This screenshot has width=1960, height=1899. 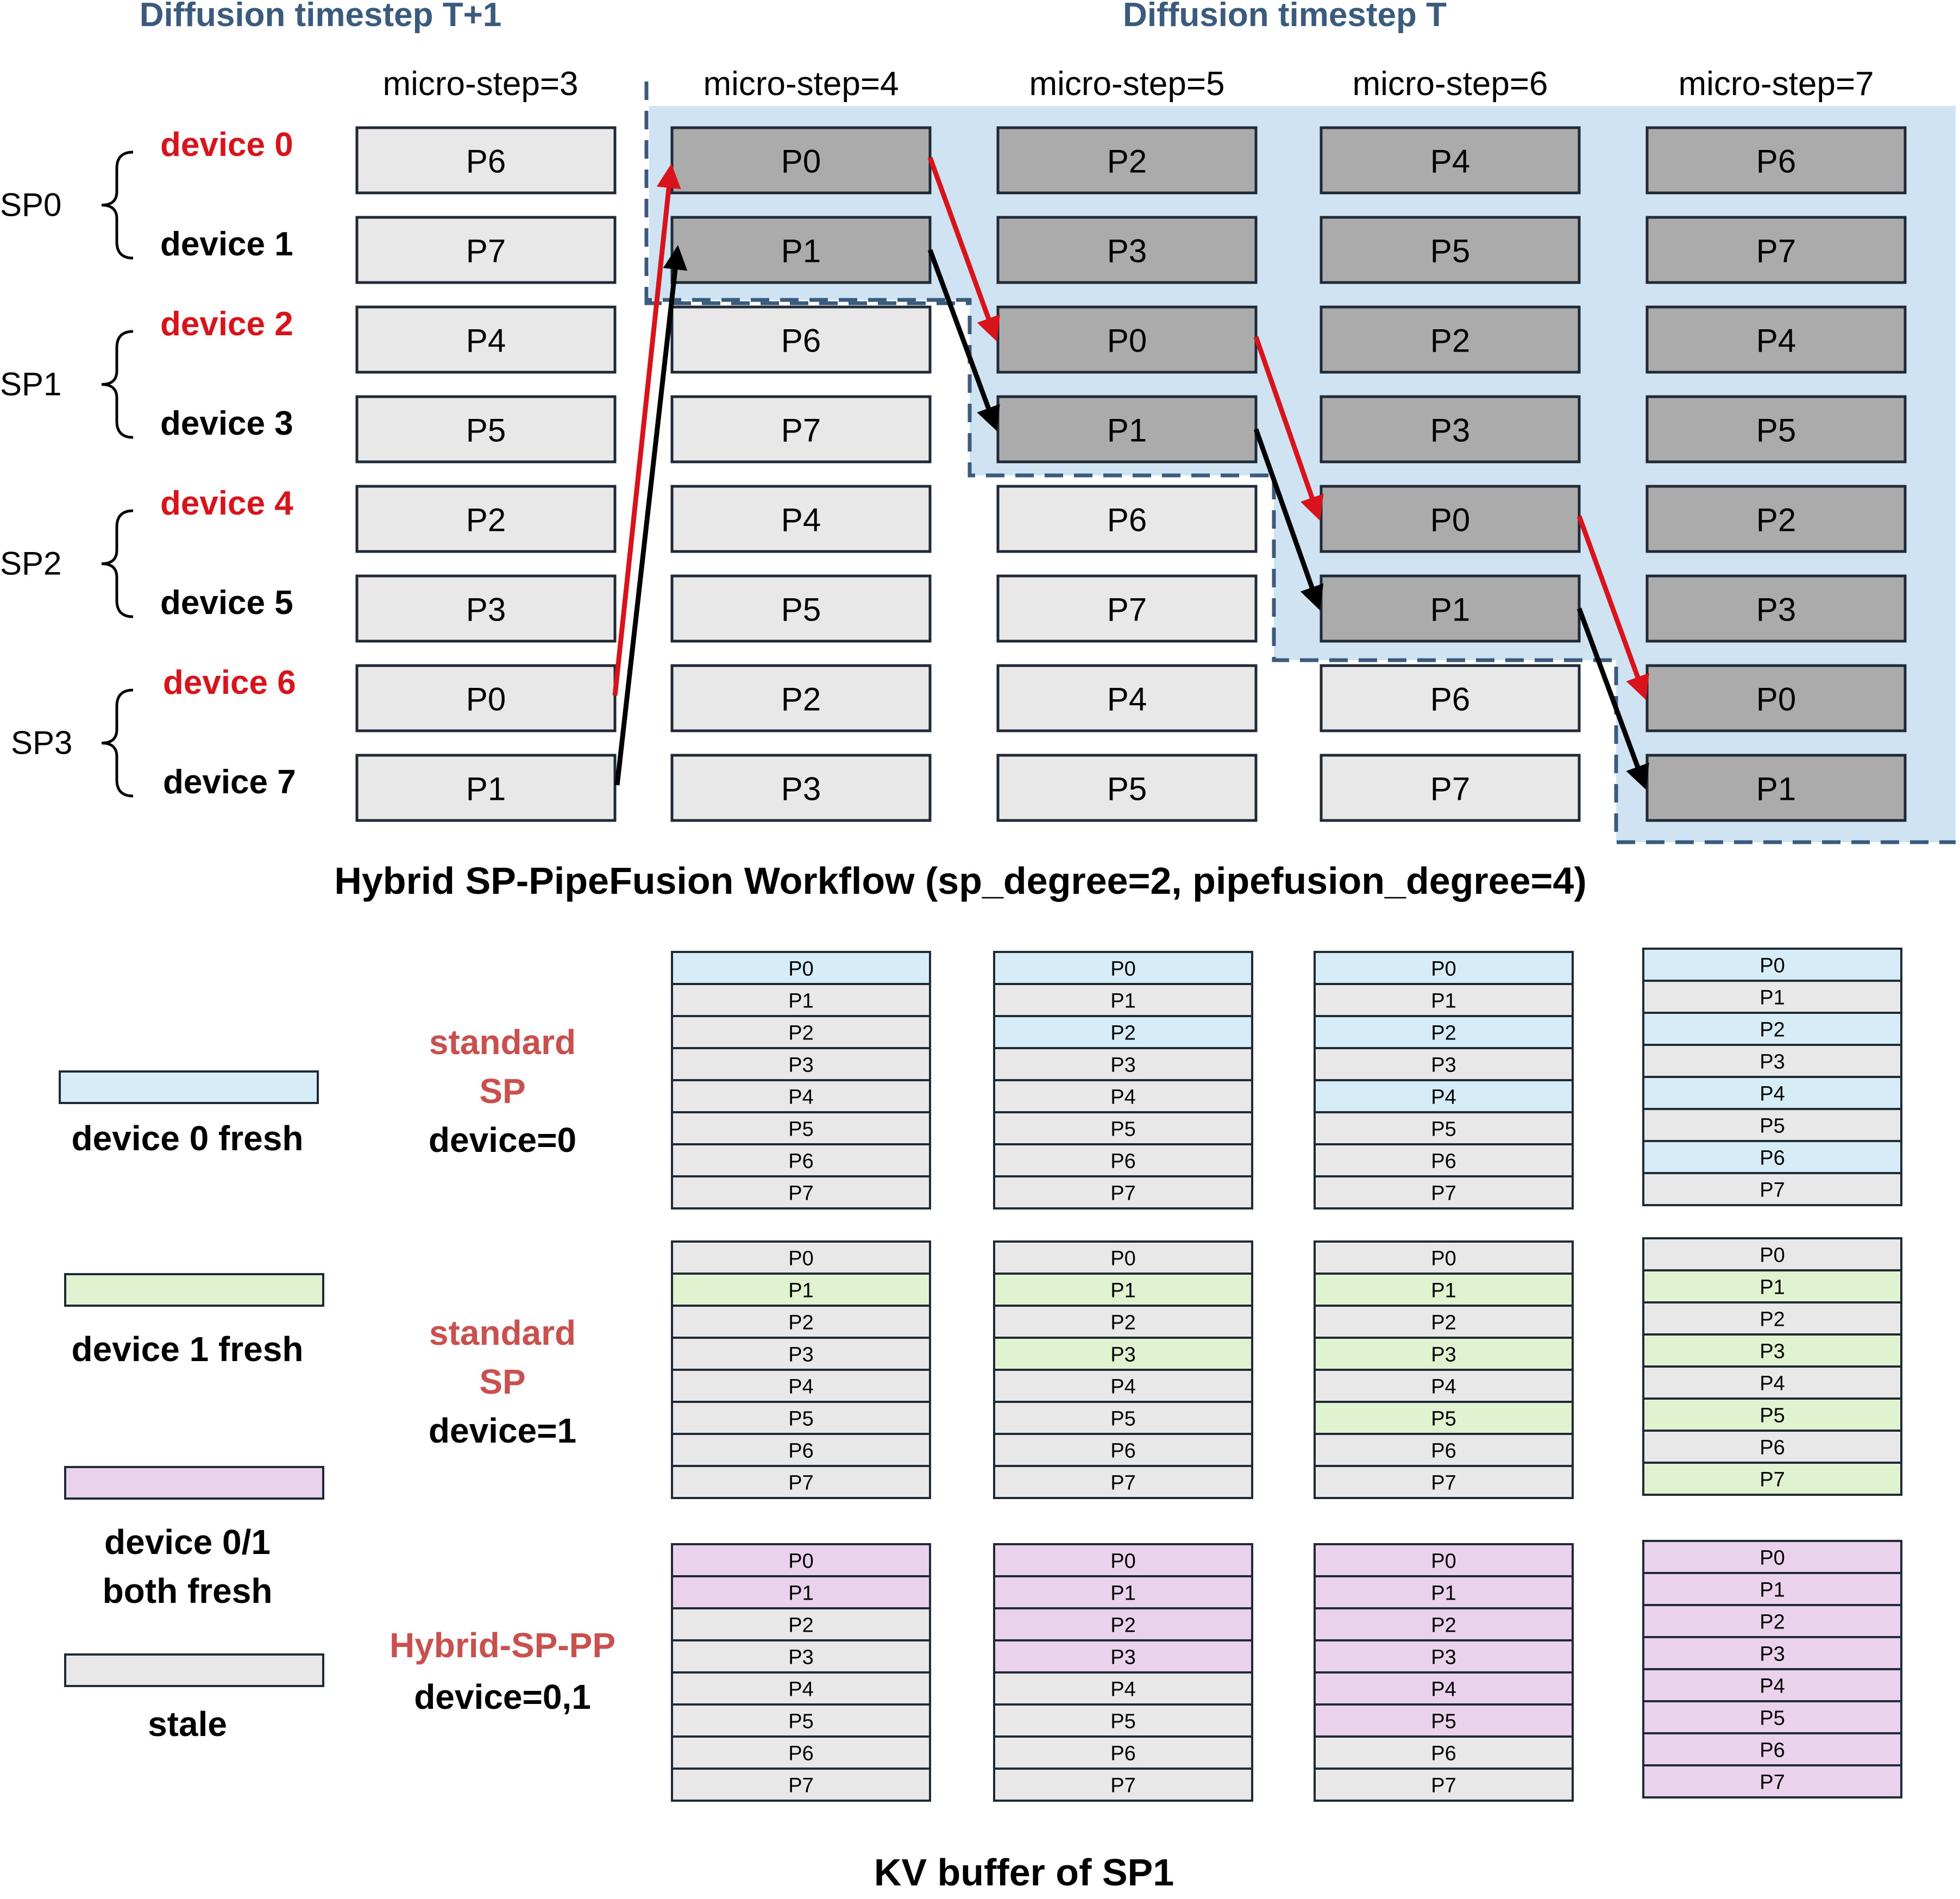 I want to click on kv-row-label: device=0,1, so click(x=502, y=1696).